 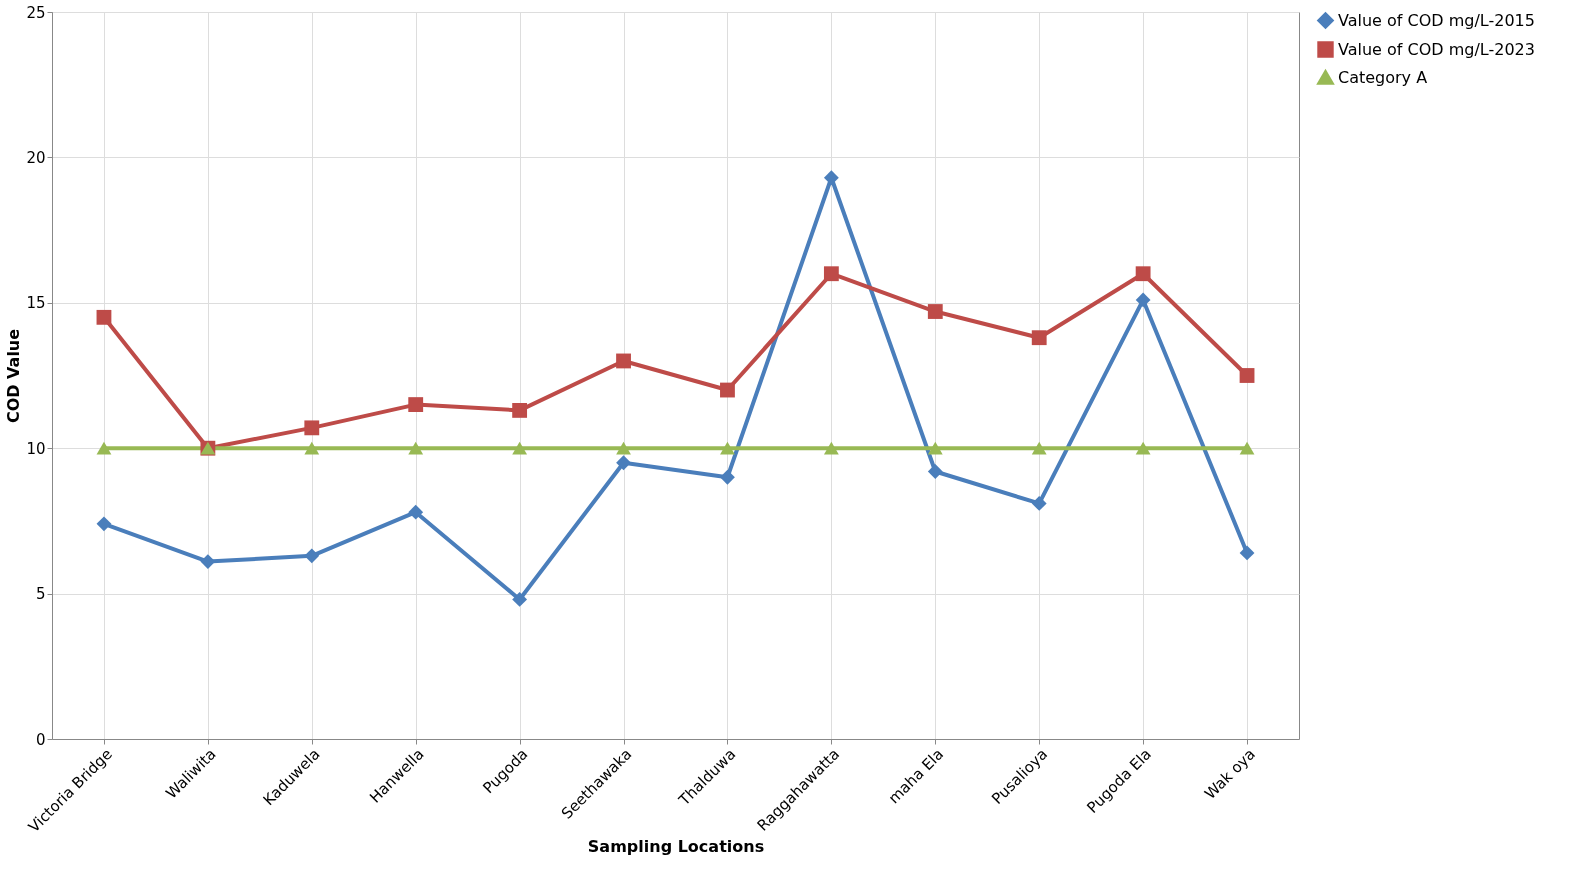 What do you see at coordinates (40, 739) in the screenshot?
I see `y-tick-label: 0` at bounding box center [40, 739].